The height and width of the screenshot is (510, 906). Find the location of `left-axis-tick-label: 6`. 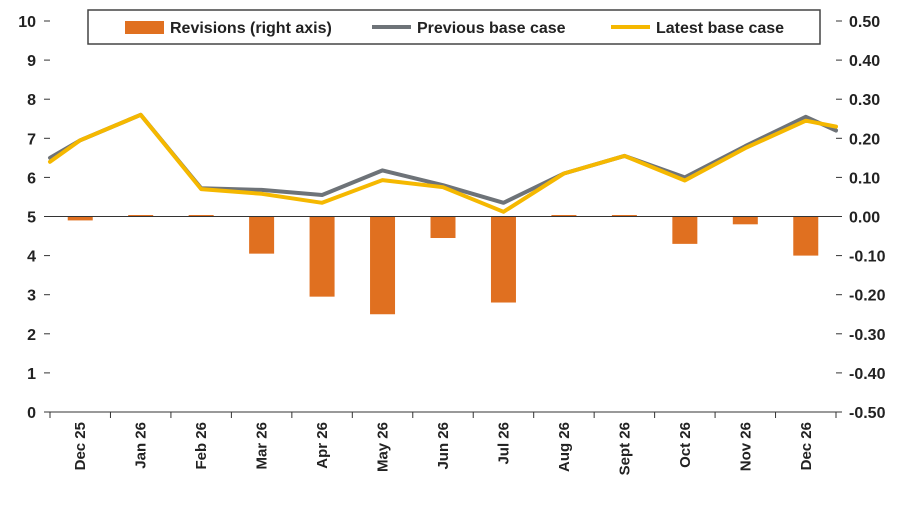

left-axis-tick-label: 6 is located at coordinates (31, 178).